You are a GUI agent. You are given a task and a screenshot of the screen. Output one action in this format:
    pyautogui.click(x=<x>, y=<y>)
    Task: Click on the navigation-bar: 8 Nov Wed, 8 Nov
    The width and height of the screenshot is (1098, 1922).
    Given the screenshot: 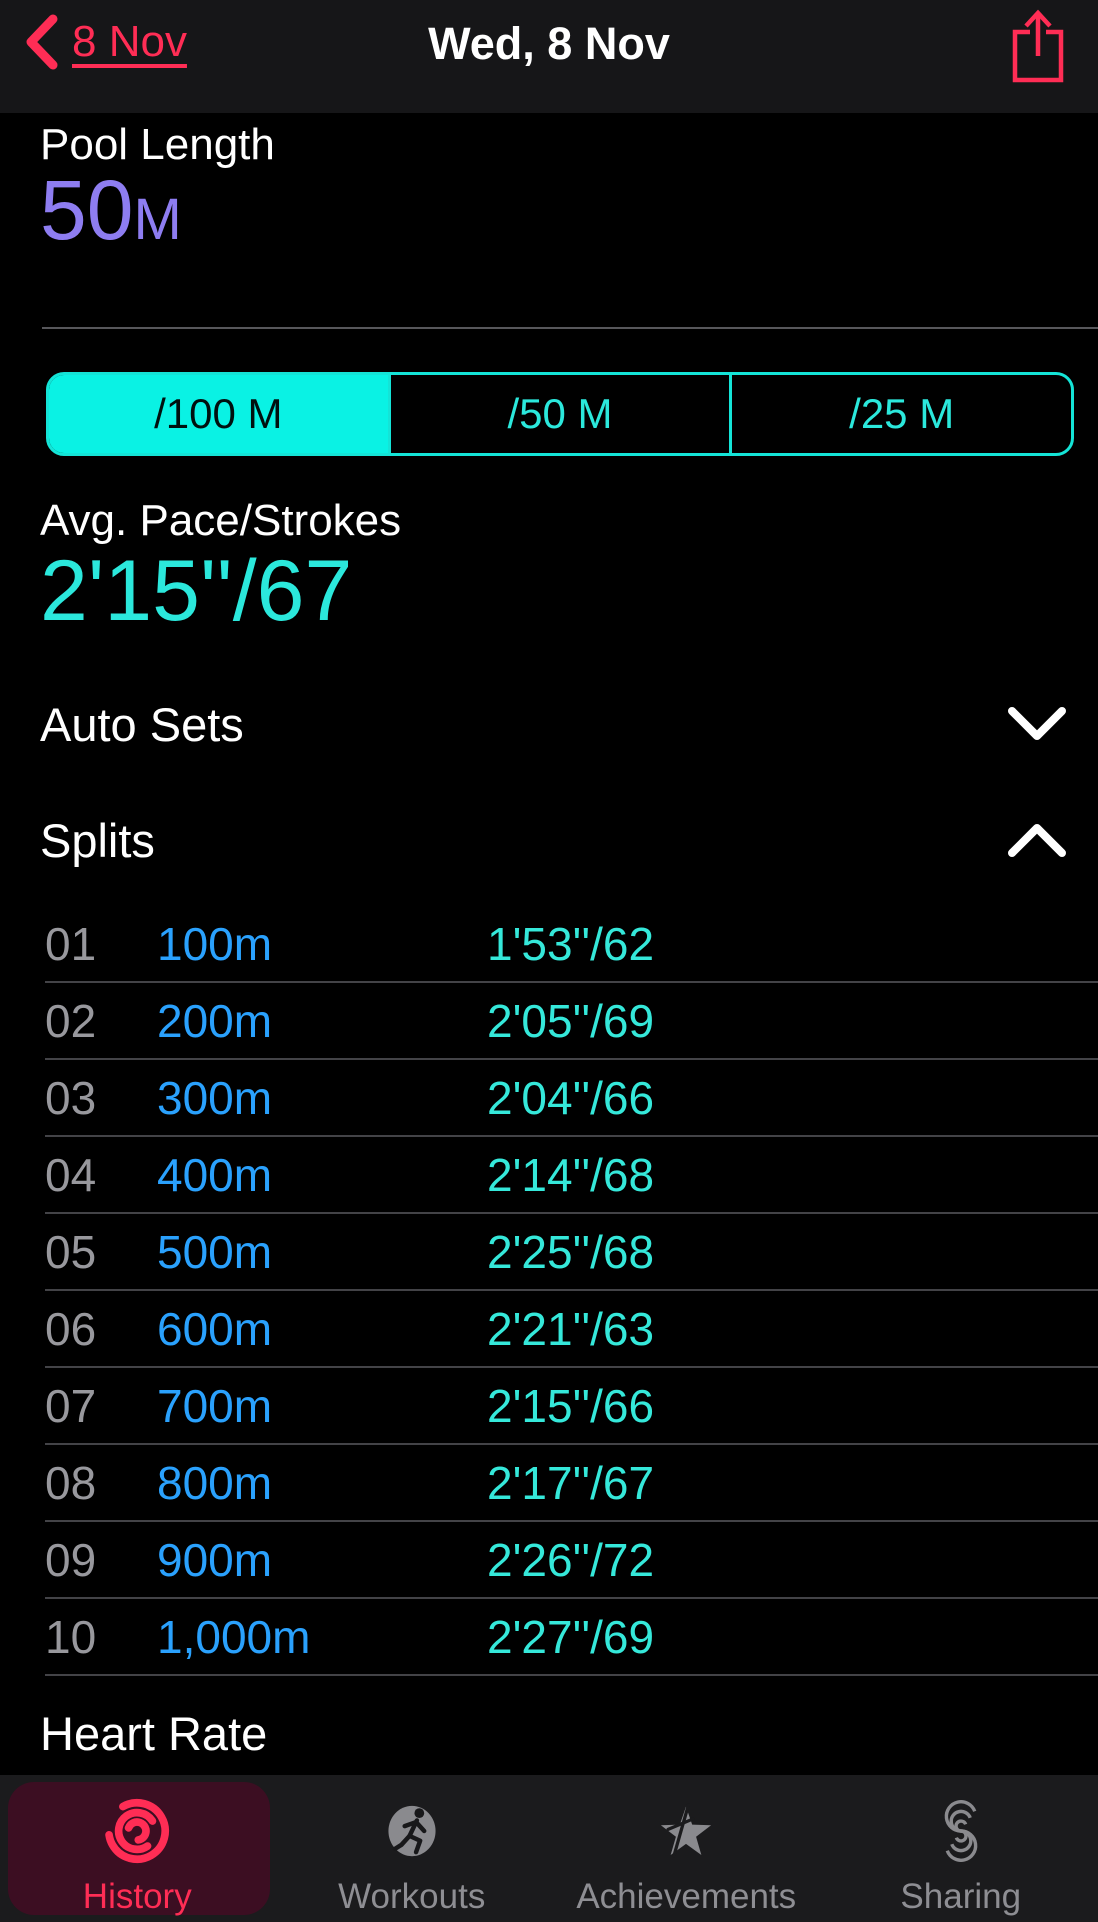 What is the action you would take?
    pyautogui.click(x=549, y=56)
    